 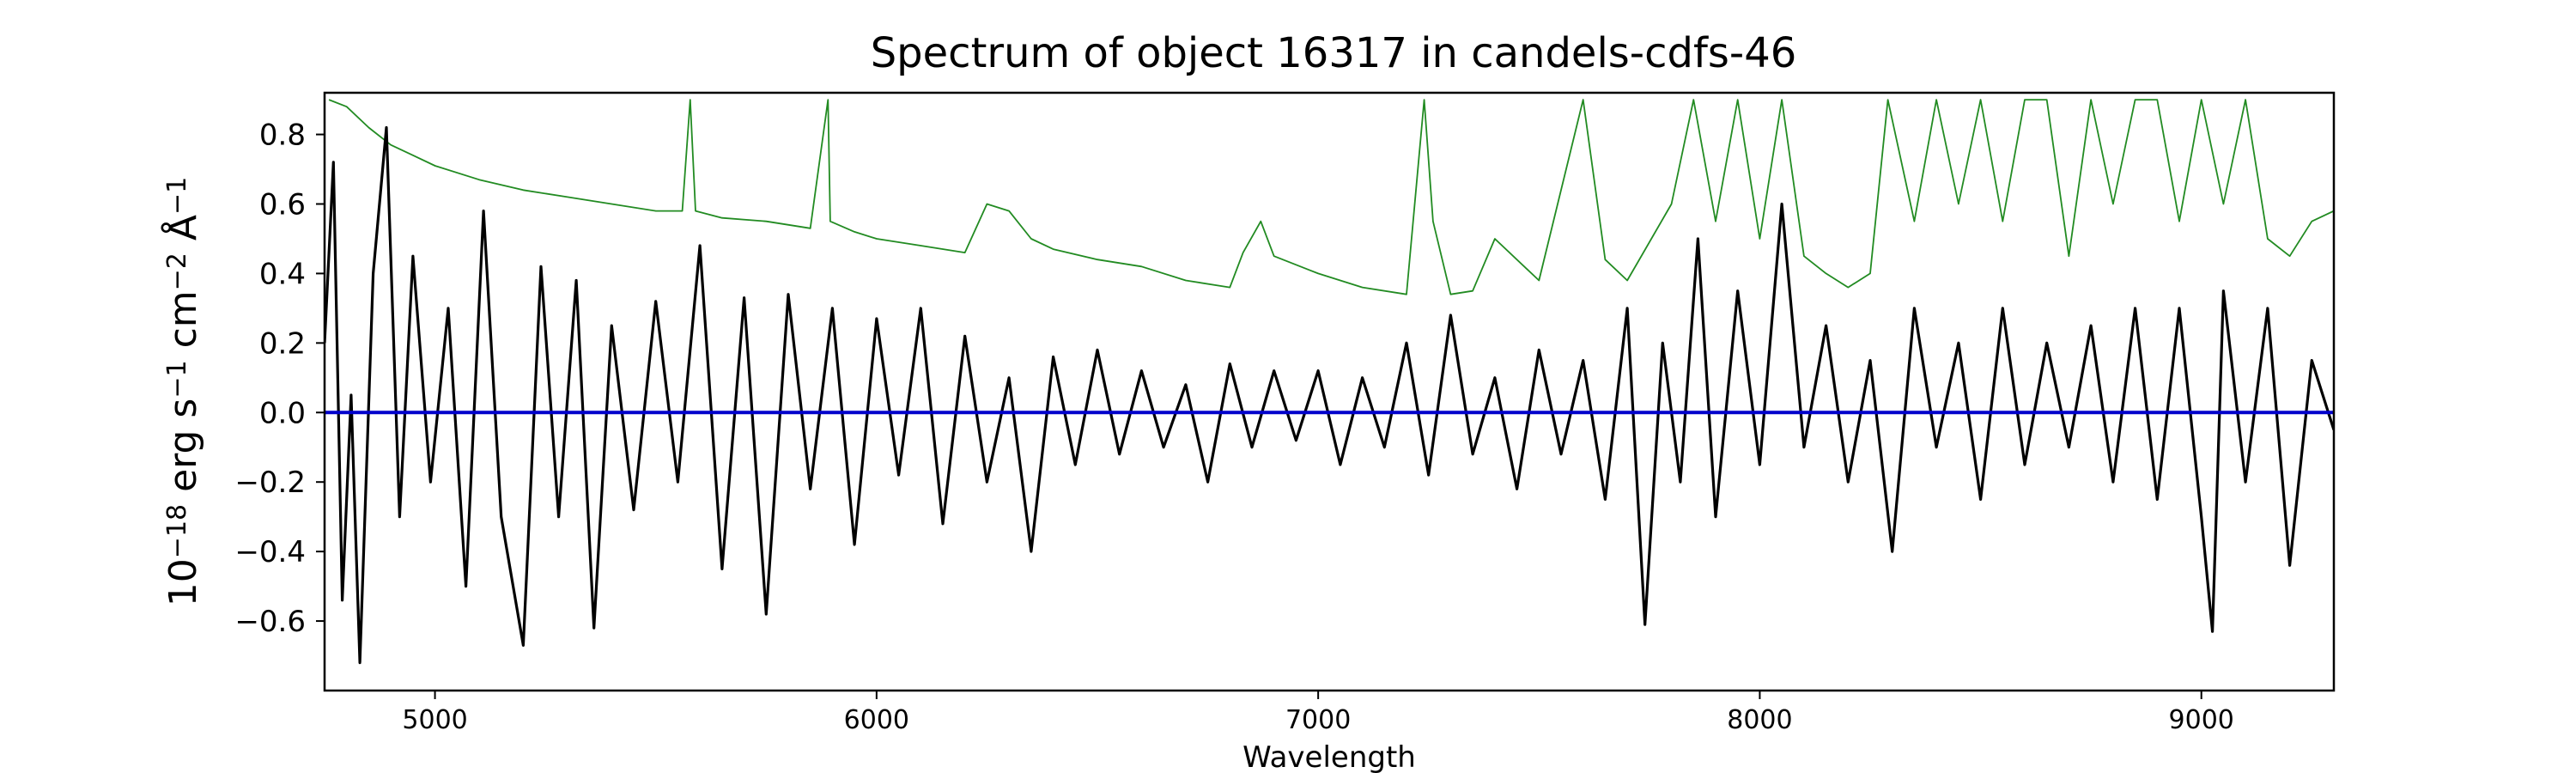 What do you see at coordinates (182, 234) in the screenshot?
I see `y-label-part: Å` at bounding box center [182, 234].